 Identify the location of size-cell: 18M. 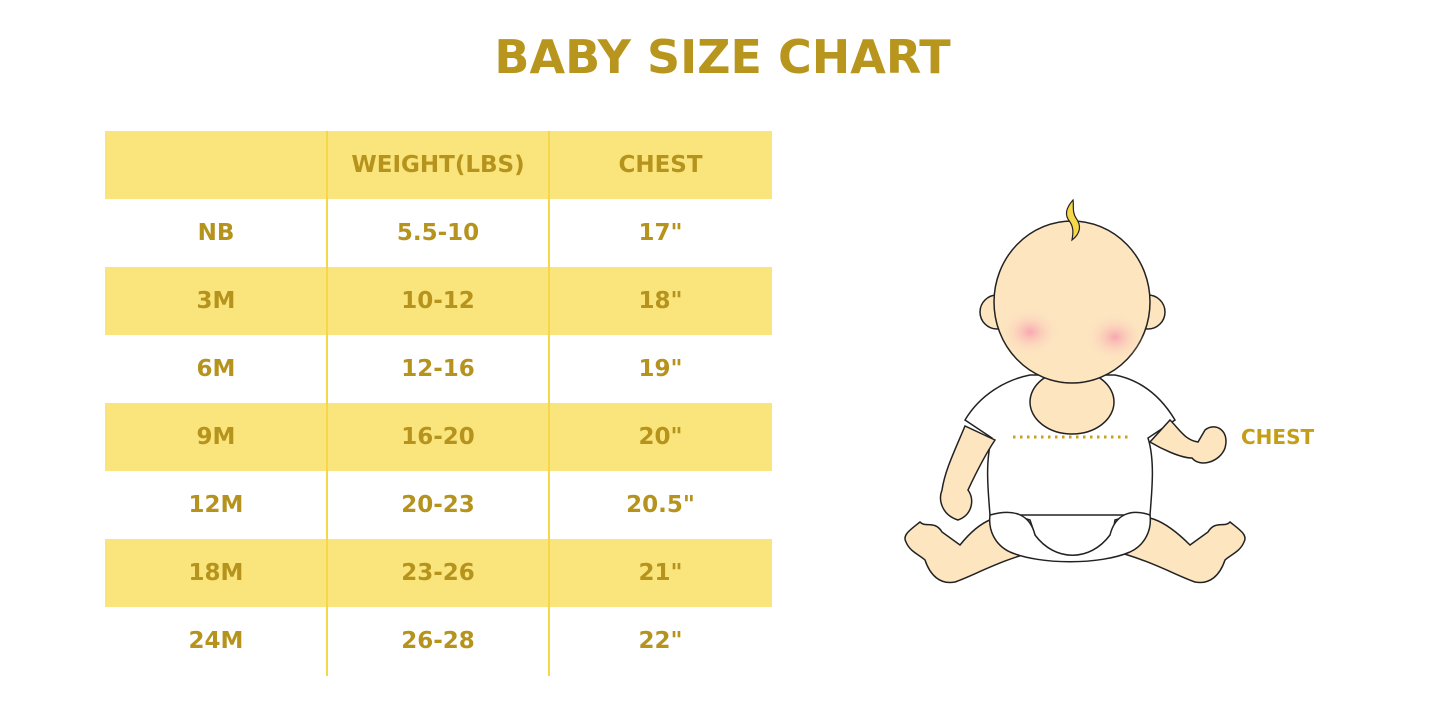
(216, 573).